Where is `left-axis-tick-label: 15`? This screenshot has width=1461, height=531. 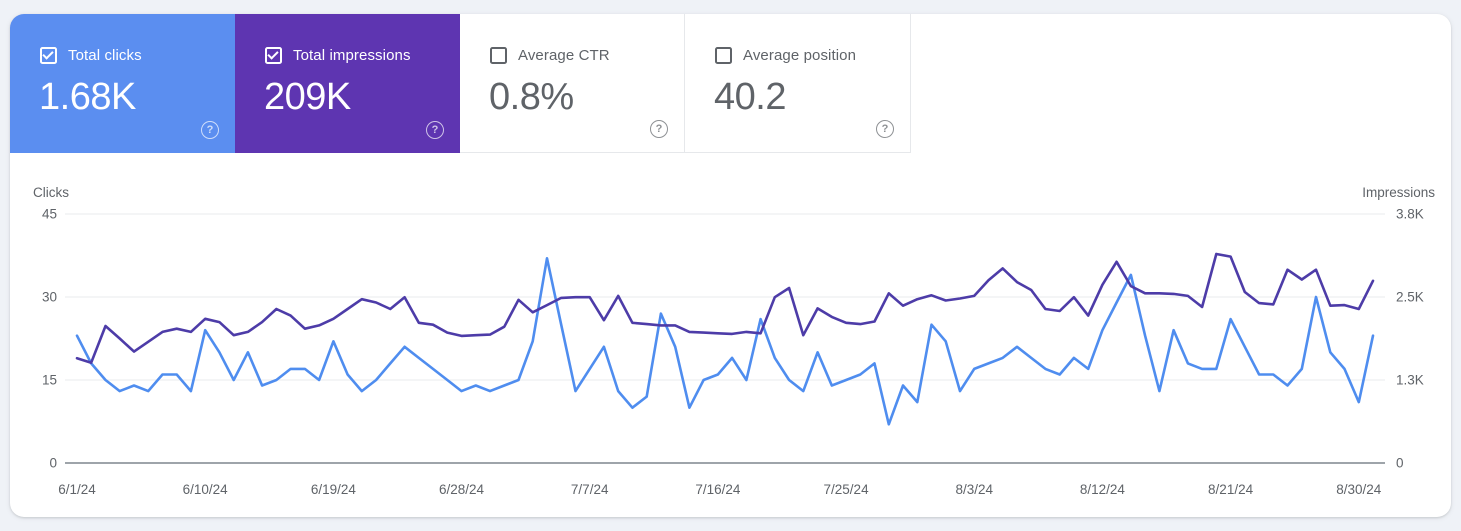 left-axis-tick-label: 15 is located at coordinates (49, 380).